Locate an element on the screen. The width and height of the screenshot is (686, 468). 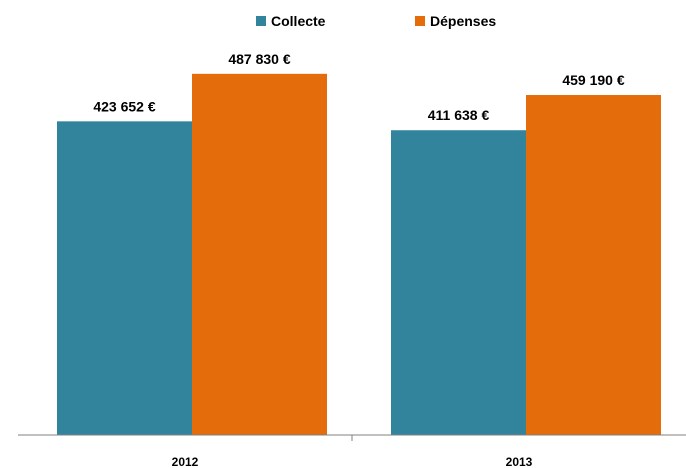
bar-collecte-2013 is located at coordinates (458, 282).